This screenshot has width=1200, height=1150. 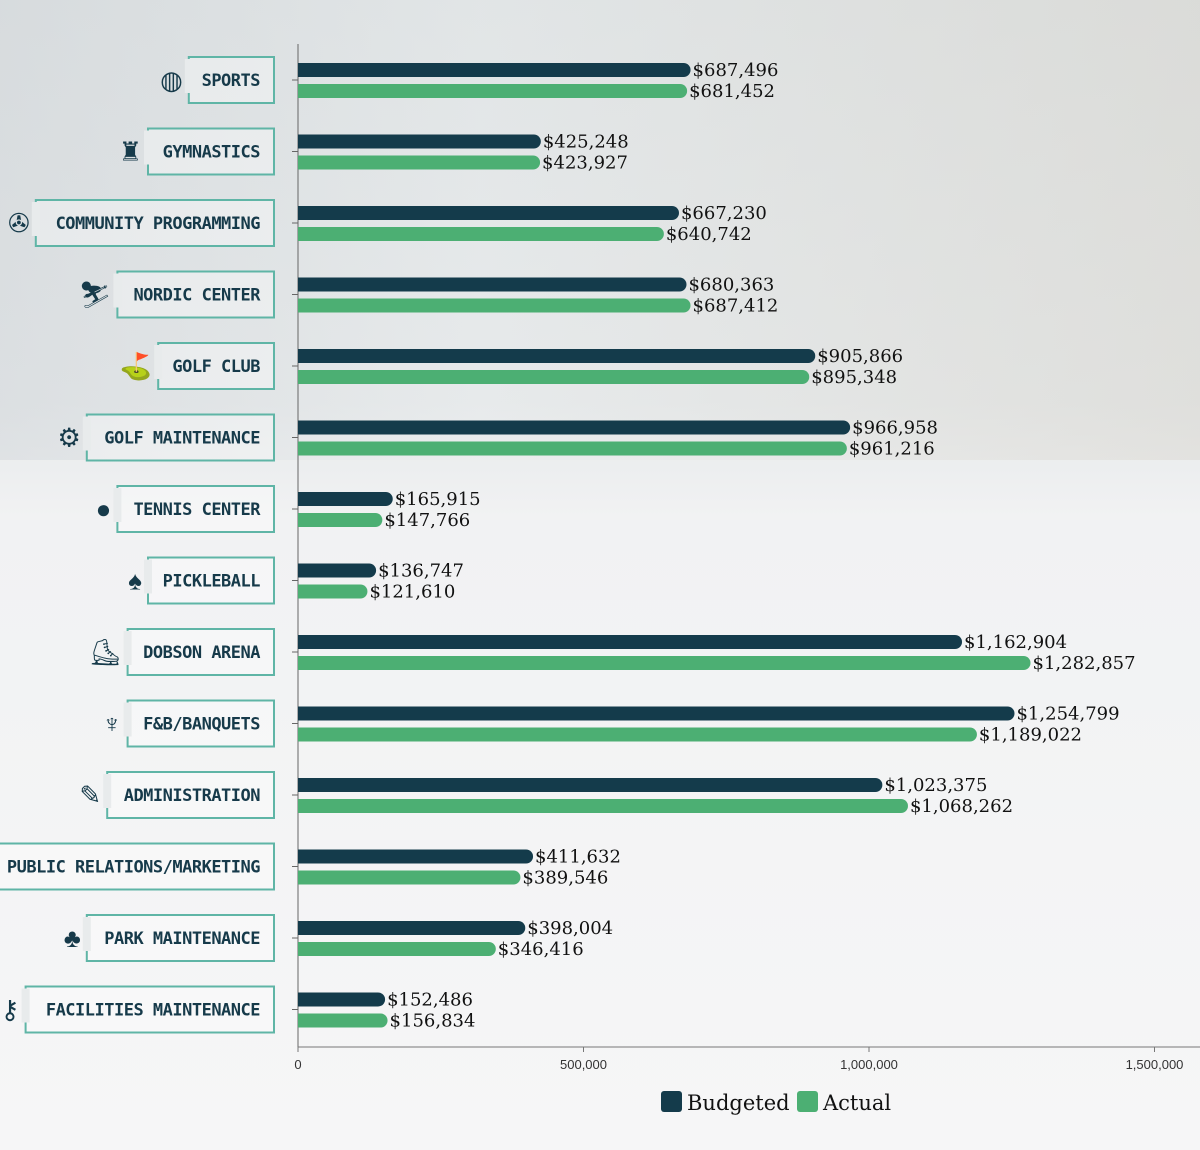 I want to click on category-label: NORDIC CENTER, so click(x=197, y=296).